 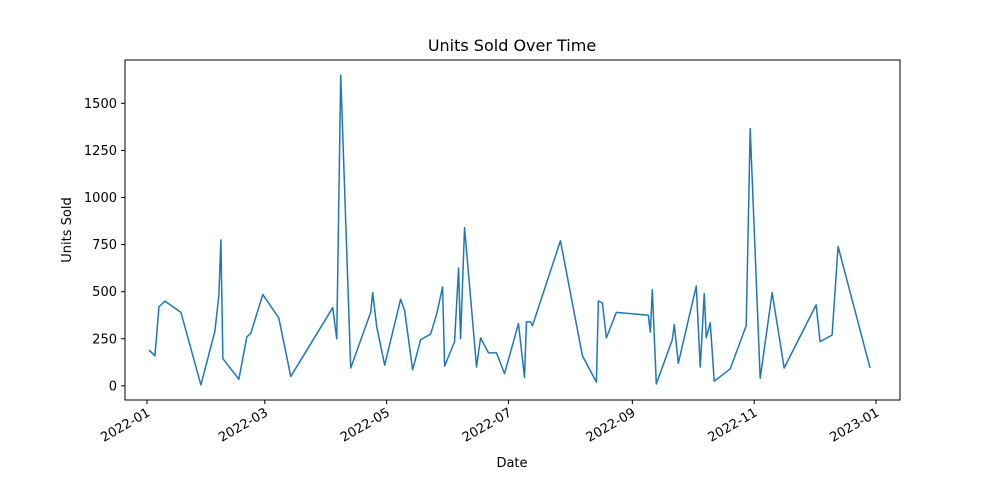 I want to click on chart-title: Units Sold Over Time, so click(x=512, y=45).